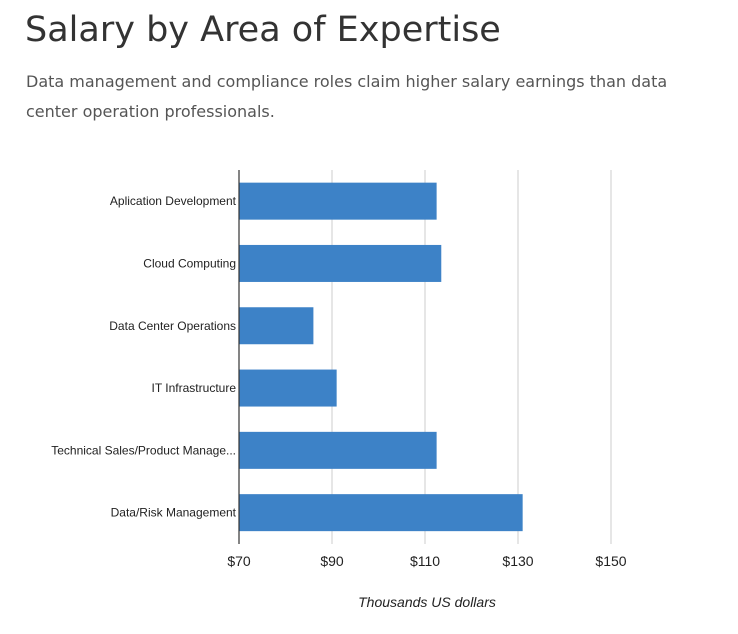 The width and height of the screenshot is (738, 634). Describe the element at coordinates (173, 201) in the screenshot. I see `category-label: Aplication Development` at that location.